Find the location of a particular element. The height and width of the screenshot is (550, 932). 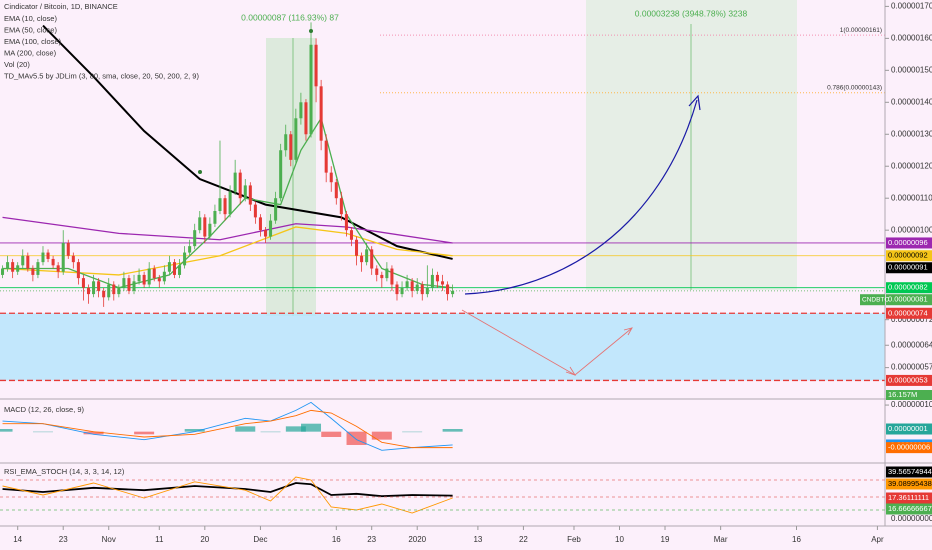

y-tick-label: 0.00000110 is located at coordinates (911, 197).